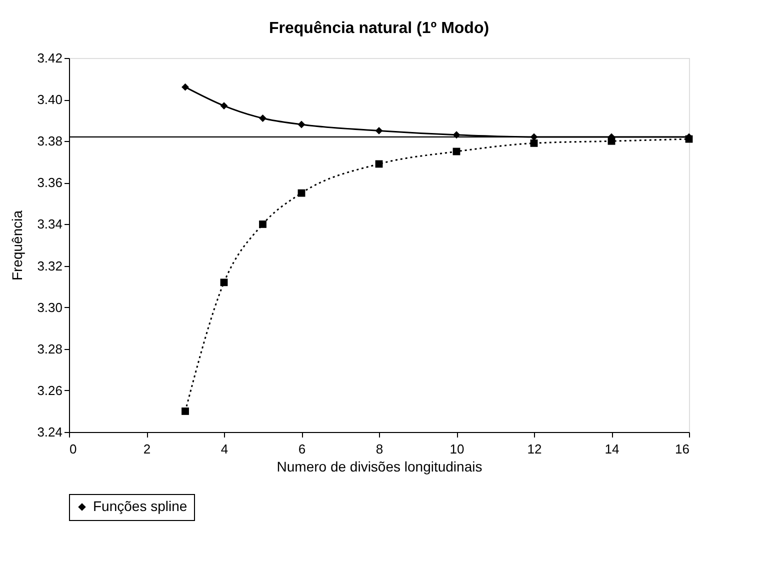  I want to click on x-tick-label: 2, so click(147, 449).